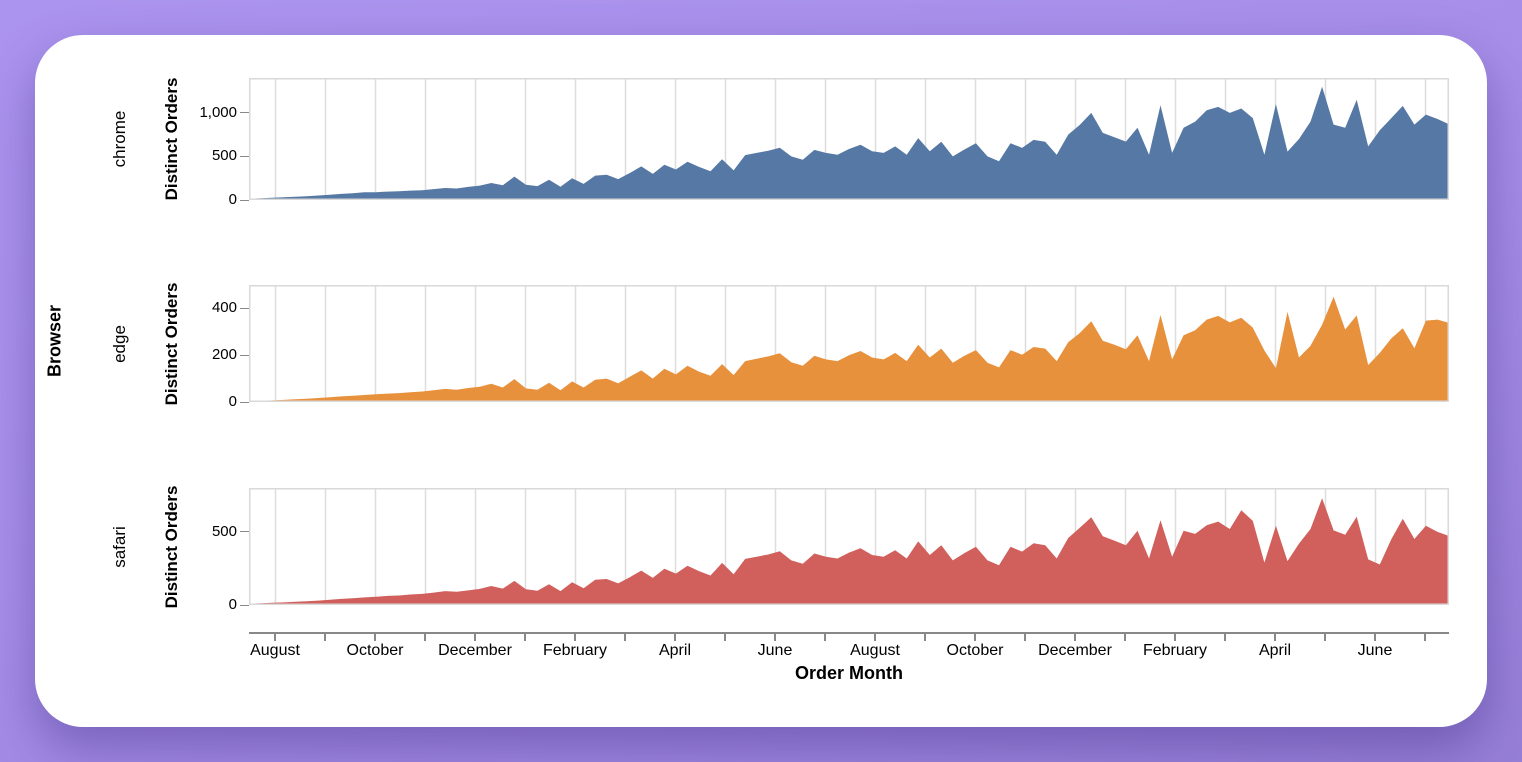 The height and width of the screenshot is (762, 1522). Describe the element at coordinates (224, 355) in the screenshot. I see `y-tick-label: 200` at that location.